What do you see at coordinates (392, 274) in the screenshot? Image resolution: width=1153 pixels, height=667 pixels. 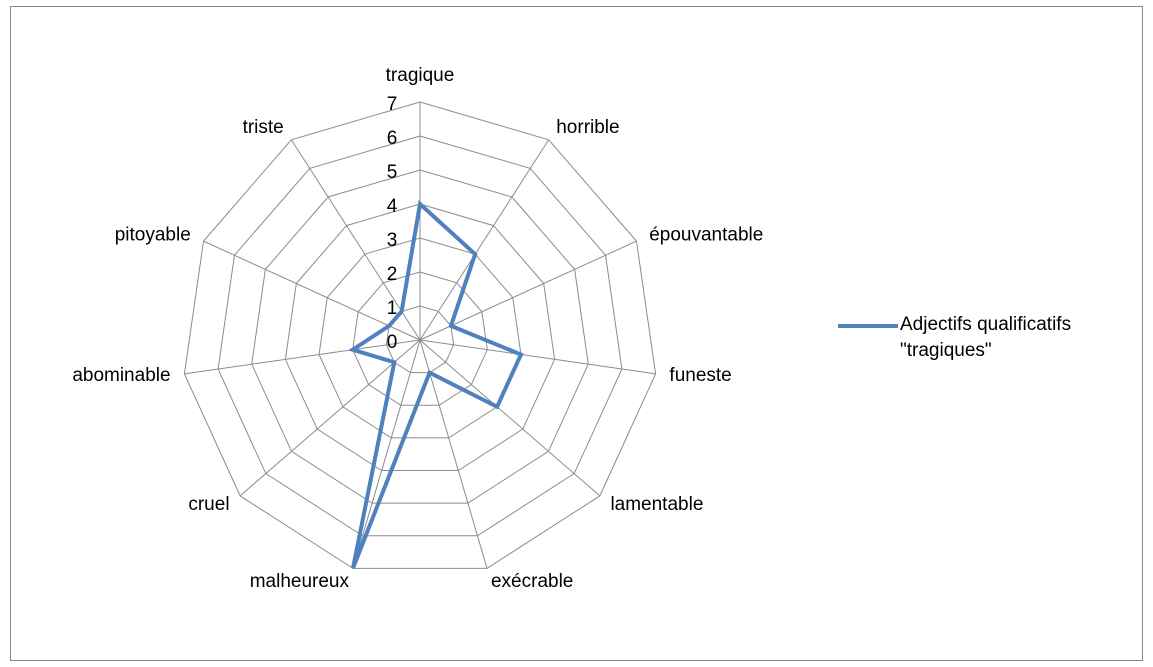 I see `r-tick-label: 2` at bounding box center [392, 274].